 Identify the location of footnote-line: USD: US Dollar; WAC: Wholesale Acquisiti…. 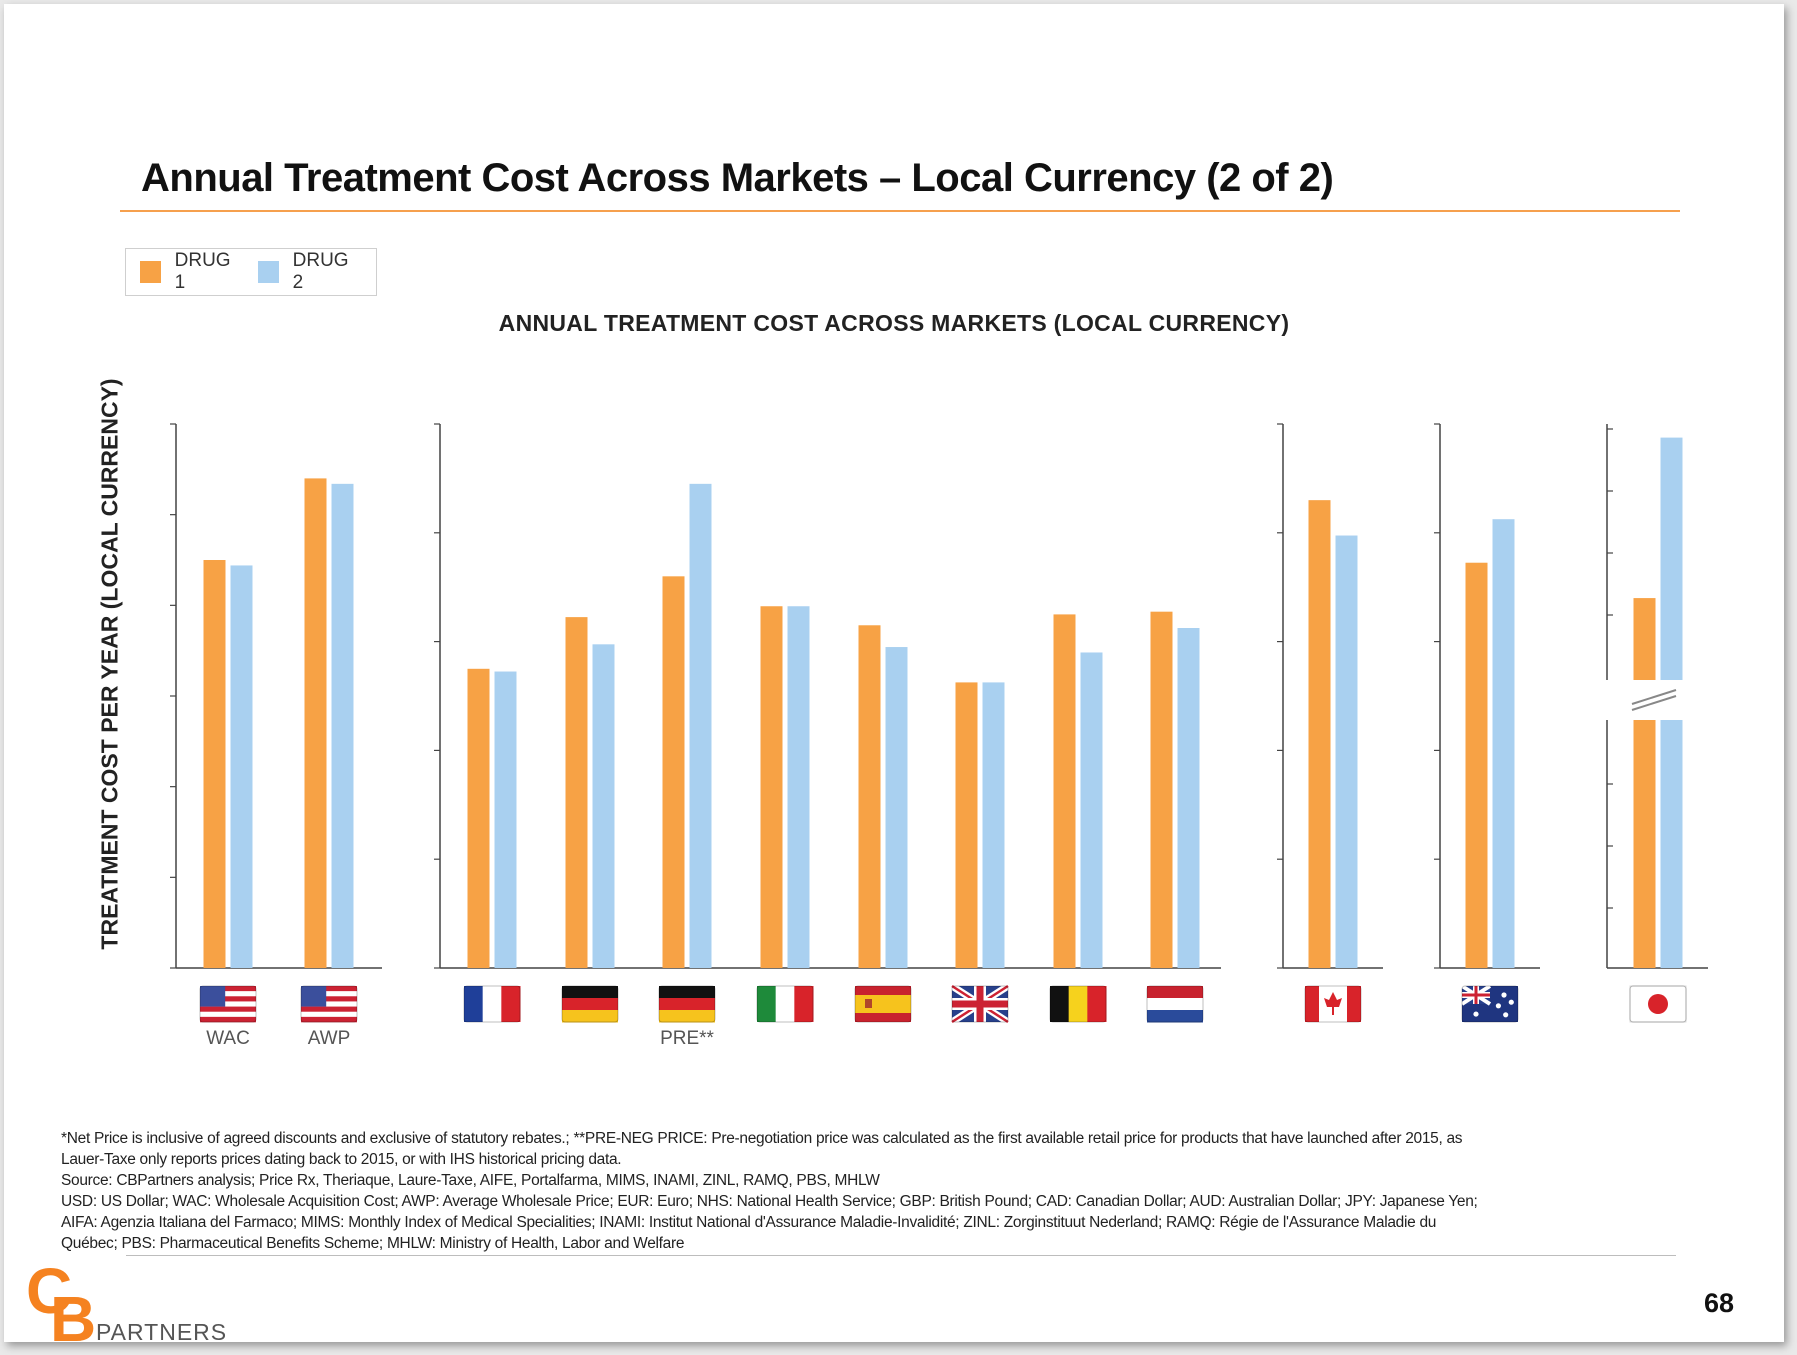
(769, 1201).